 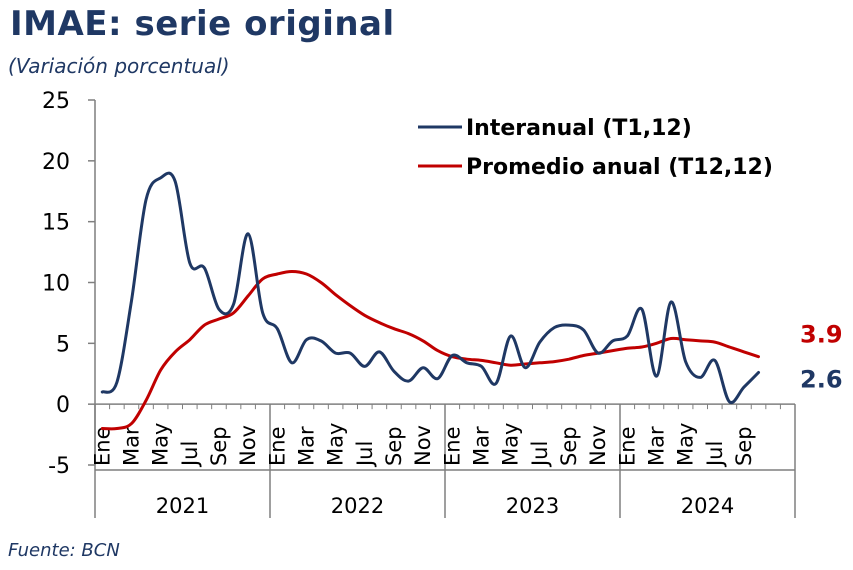 I want to click on y-tick-label: 25, so click(x=56, y=101).